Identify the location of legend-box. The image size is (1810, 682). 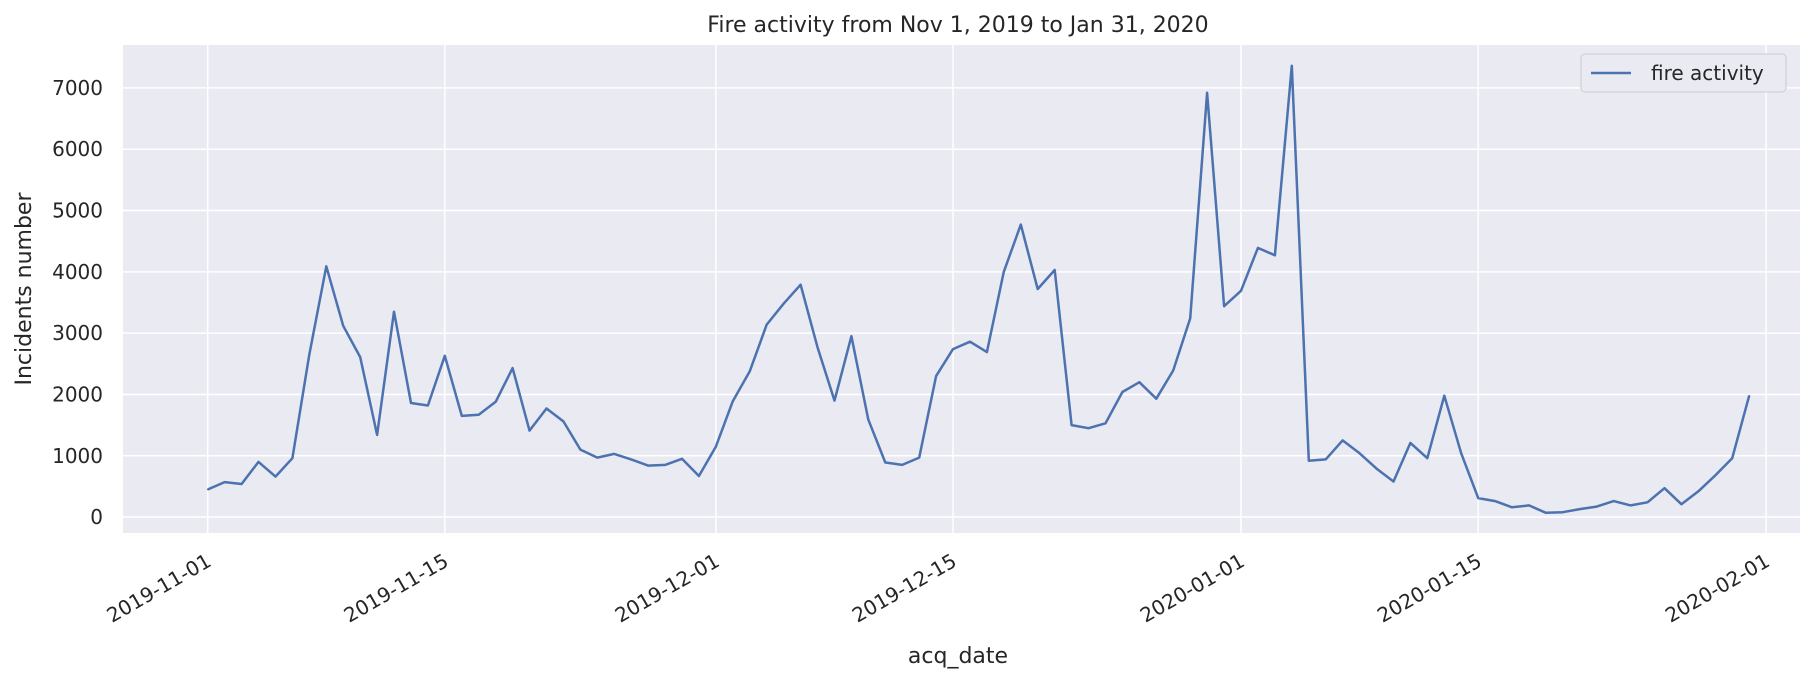
(1683, 73).